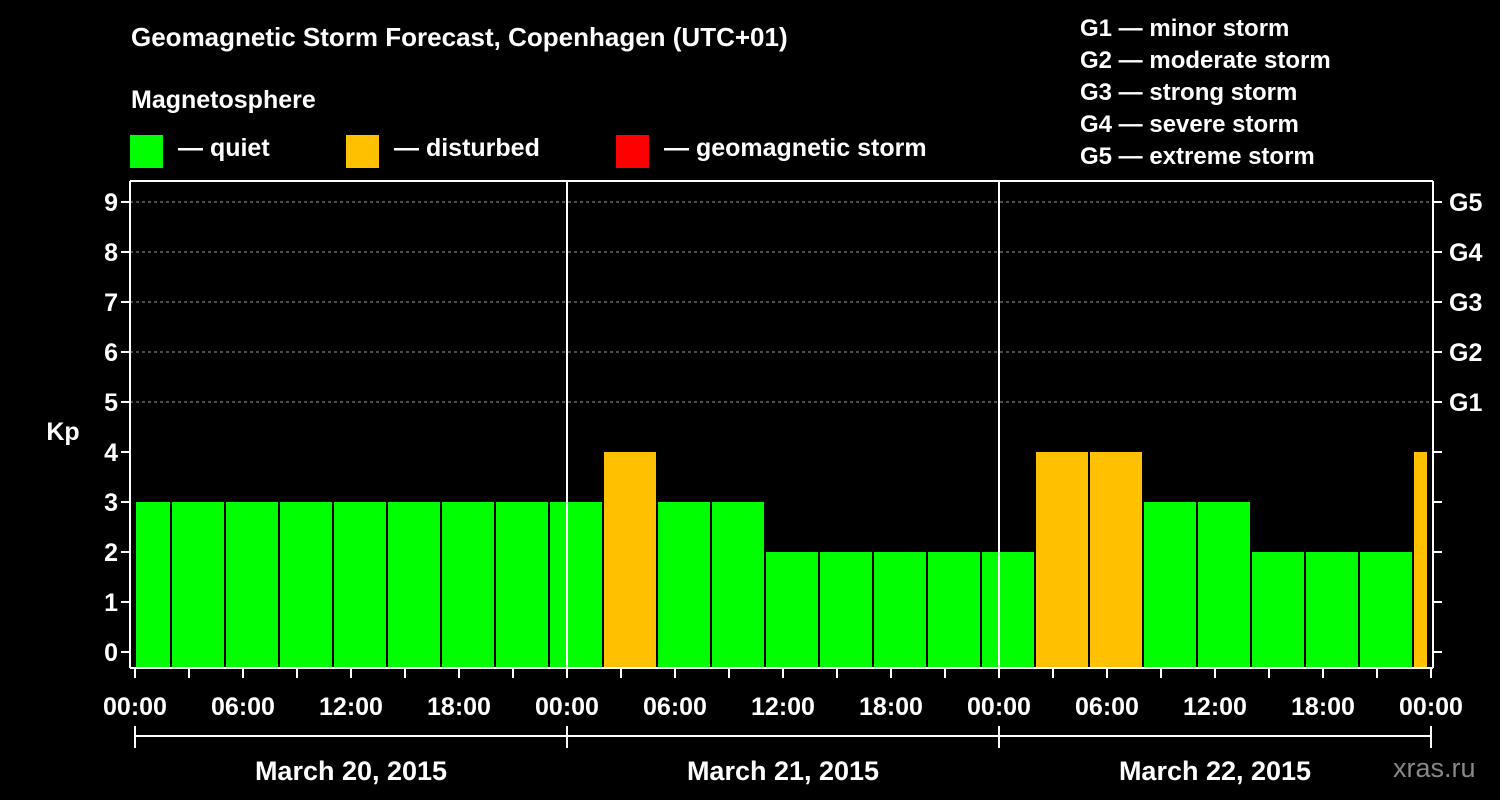 The width and height of the screenshot is (1500, 800). What do you see at coordinates (1189, 92) in the screenshot?
I see `storm-scale-g3: G3 — strong storm` at bounding box center [1189, 92].